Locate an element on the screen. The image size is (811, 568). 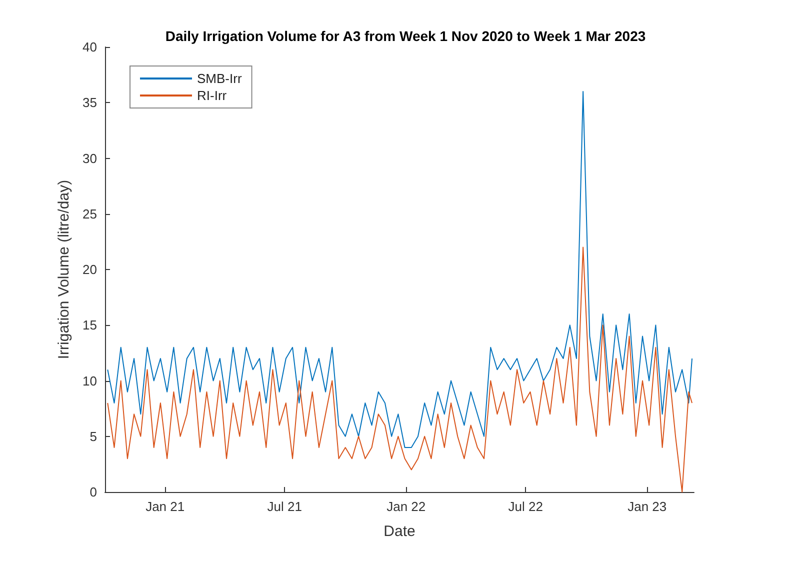
y-axis-title: Irrigation Volume (litre/day) is located at coordinates (64, 270).